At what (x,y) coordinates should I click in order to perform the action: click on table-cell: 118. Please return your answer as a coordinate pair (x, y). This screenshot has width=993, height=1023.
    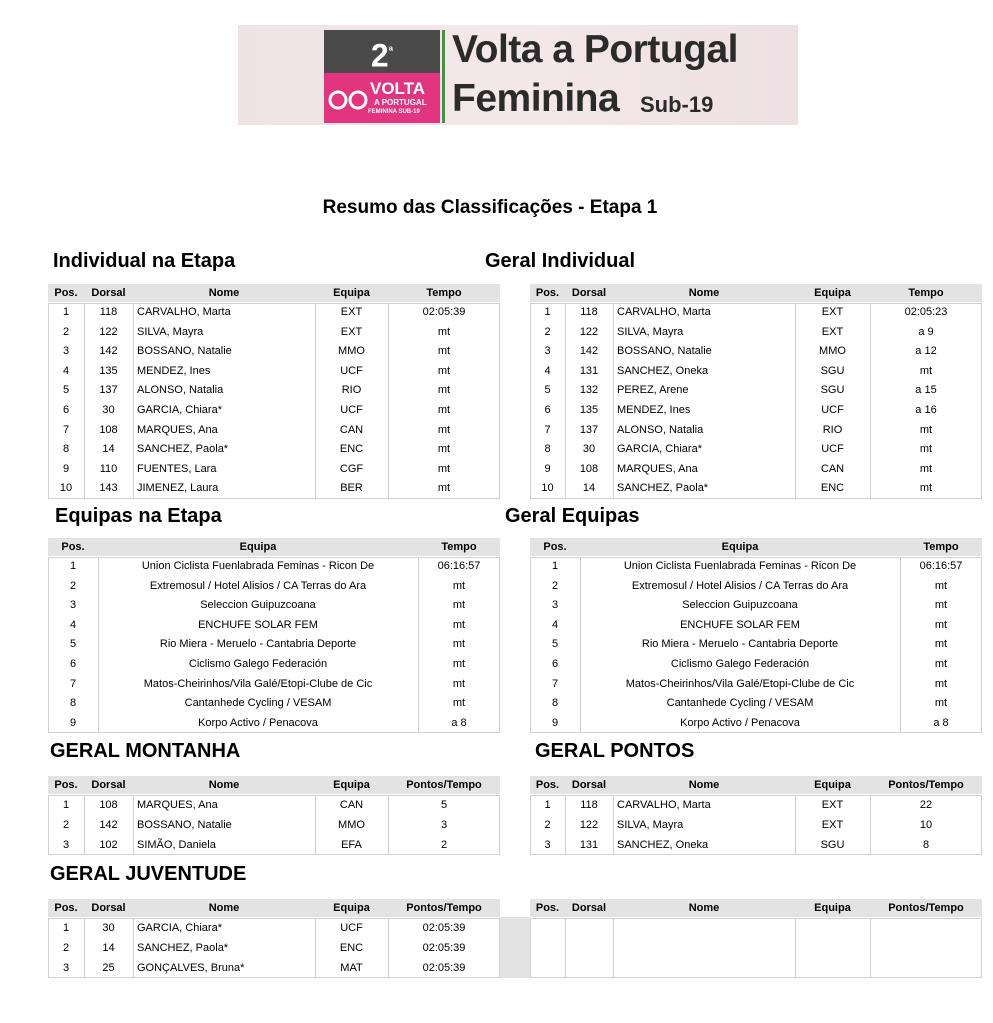
    Looking at the image, I should click on (108, 312).